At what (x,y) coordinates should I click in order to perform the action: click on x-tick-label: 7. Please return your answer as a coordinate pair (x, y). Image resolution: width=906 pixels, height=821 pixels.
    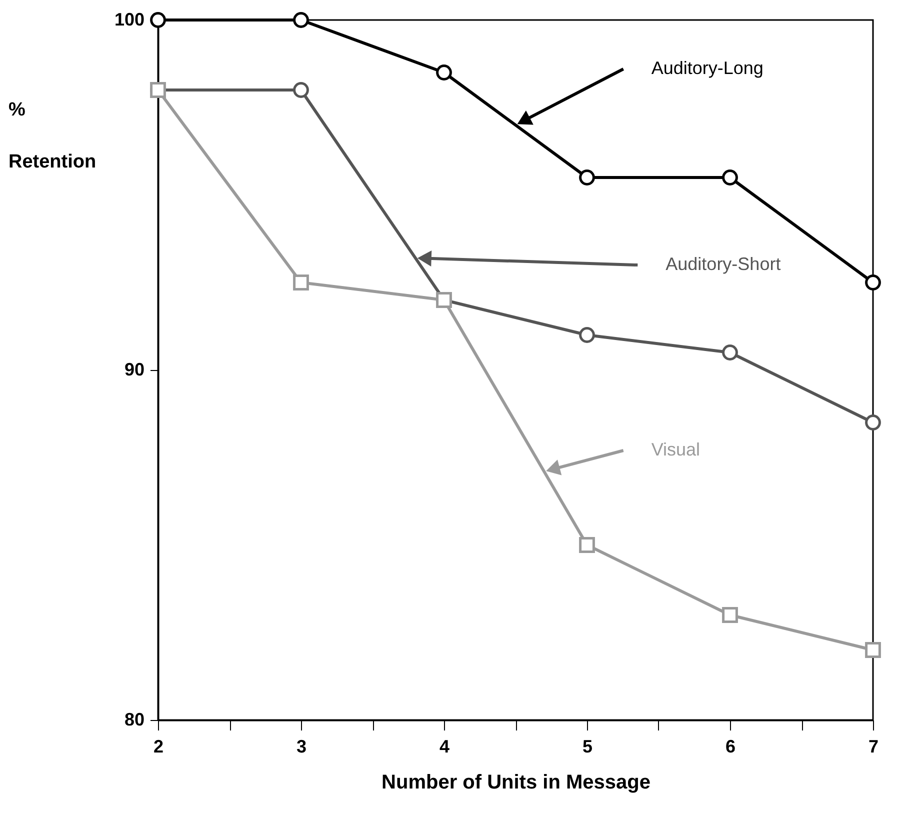
    Looking at the image, I should click on (873, 746).